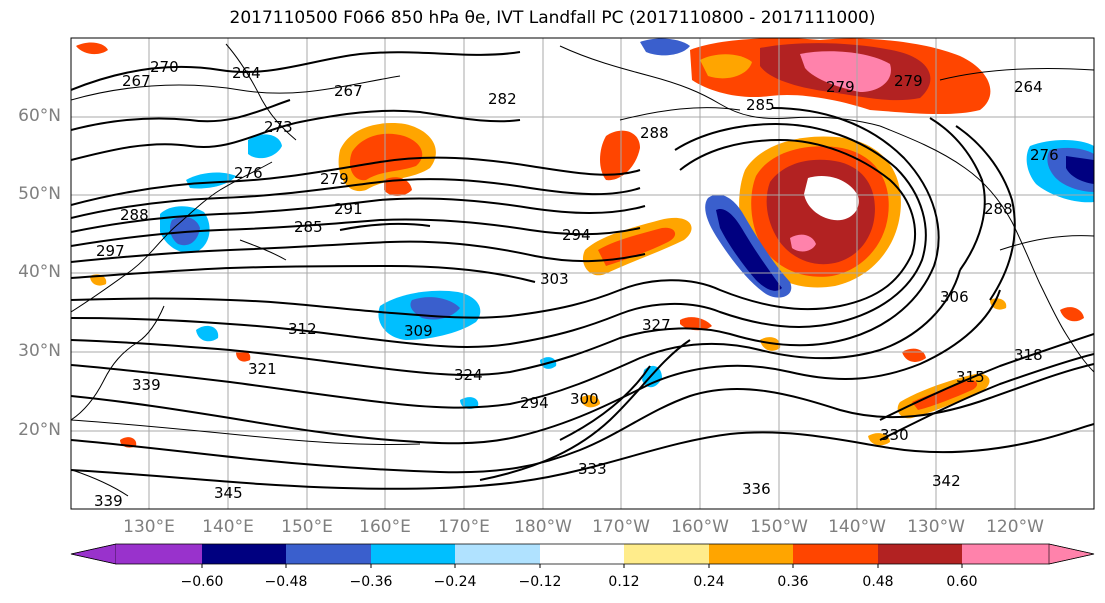 Image resolution: width=1105 pixels, height=603 pixels. What do you see at coordinates (286, 582) in the screenshot?
I see `colorbar-tick-label: −0.48` at bounding box center [286, 582].